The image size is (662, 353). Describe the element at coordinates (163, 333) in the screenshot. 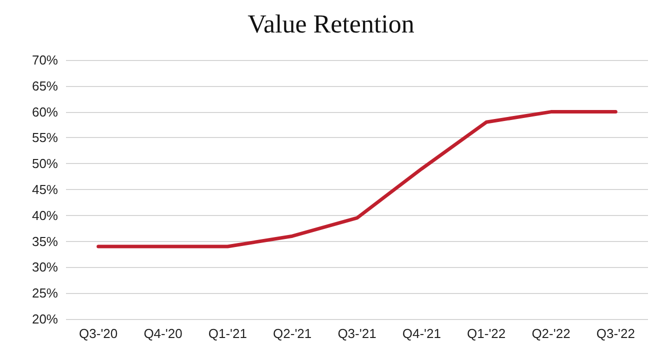

I see `x-tick-label: Q4-'20` at that location.